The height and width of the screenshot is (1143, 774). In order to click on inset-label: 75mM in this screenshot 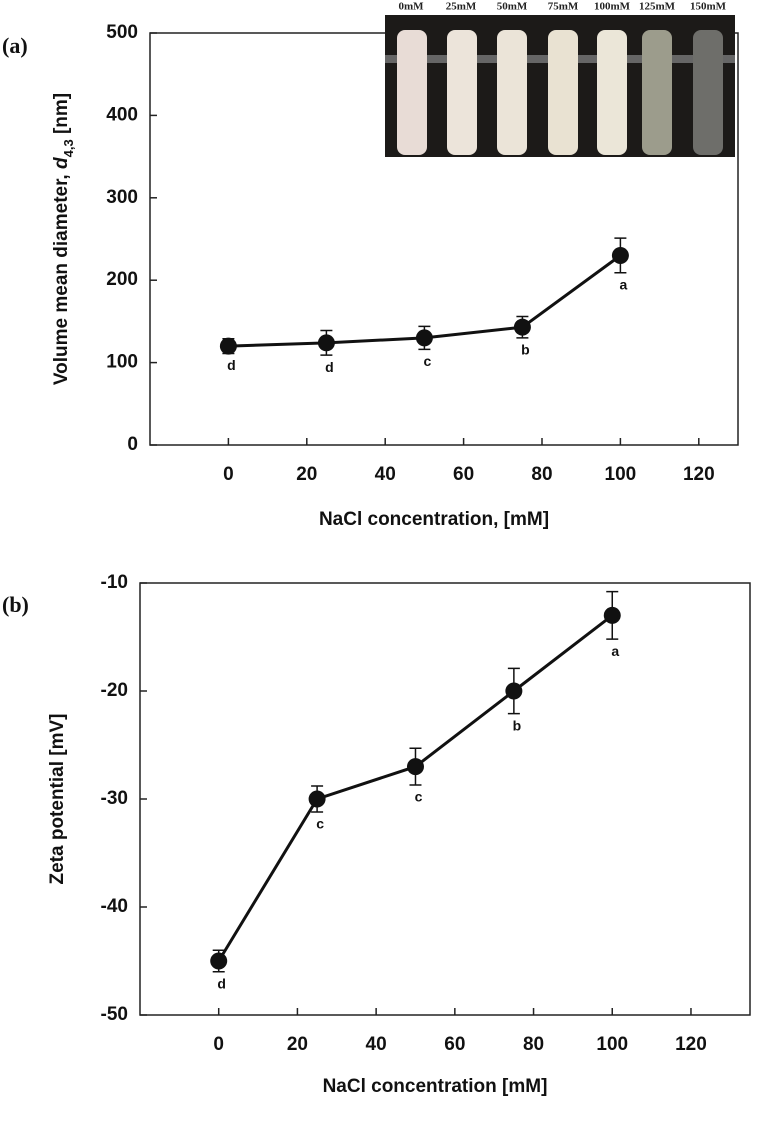, I will do `click(563, 7)`.